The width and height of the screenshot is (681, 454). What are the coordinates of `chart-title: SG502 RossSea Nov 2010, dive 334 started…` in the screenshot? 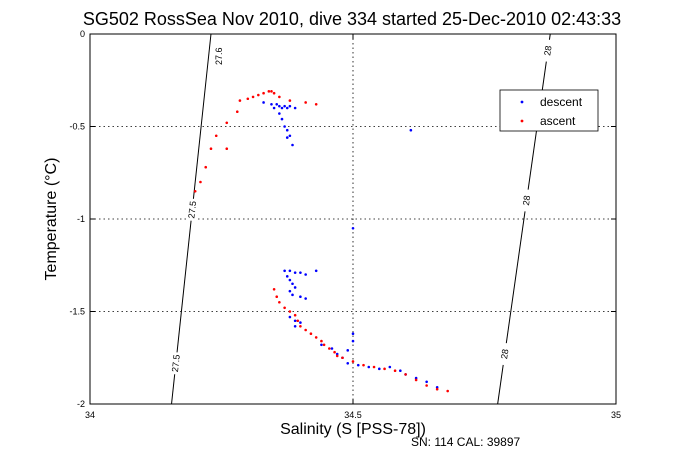 It's located at (352, 19).